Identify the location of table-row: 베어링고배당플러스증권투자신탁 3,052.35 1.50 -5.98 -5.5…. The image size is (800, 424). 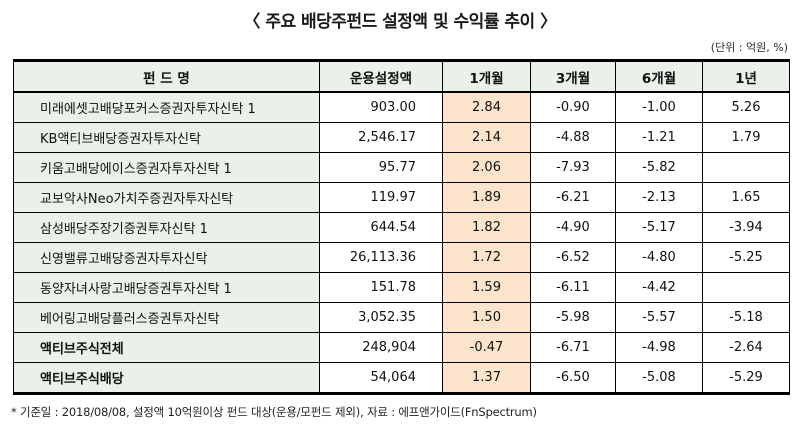
(401, 317).